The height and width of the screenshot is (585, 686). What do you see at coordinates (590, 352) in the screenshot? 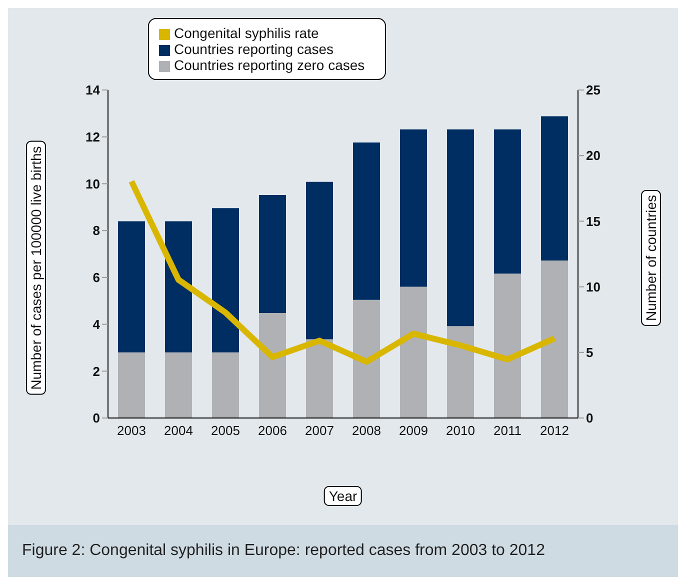
I see `y2-tick-label: 5` at bounding box center [590, 352].